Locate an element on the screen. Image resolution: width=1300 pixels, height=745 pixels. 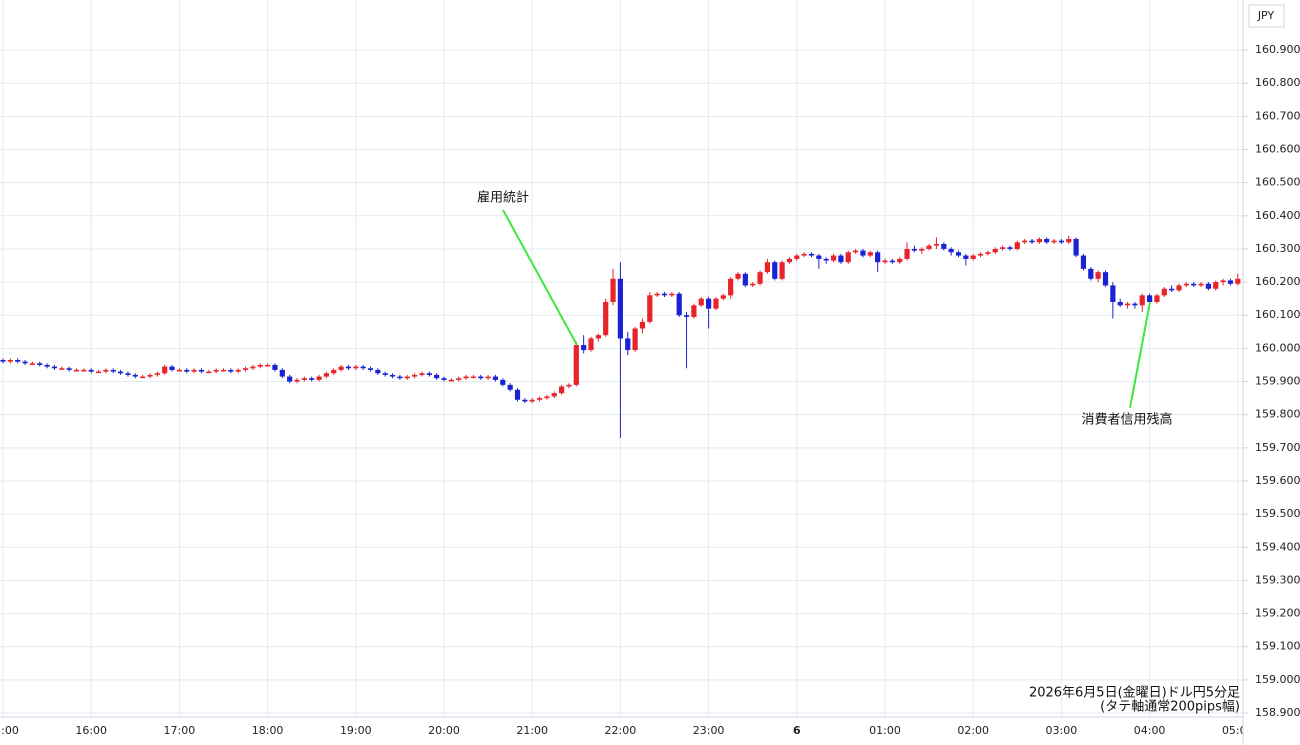
y-tick-label: 160.200 is located at coordinates (1277, 281).